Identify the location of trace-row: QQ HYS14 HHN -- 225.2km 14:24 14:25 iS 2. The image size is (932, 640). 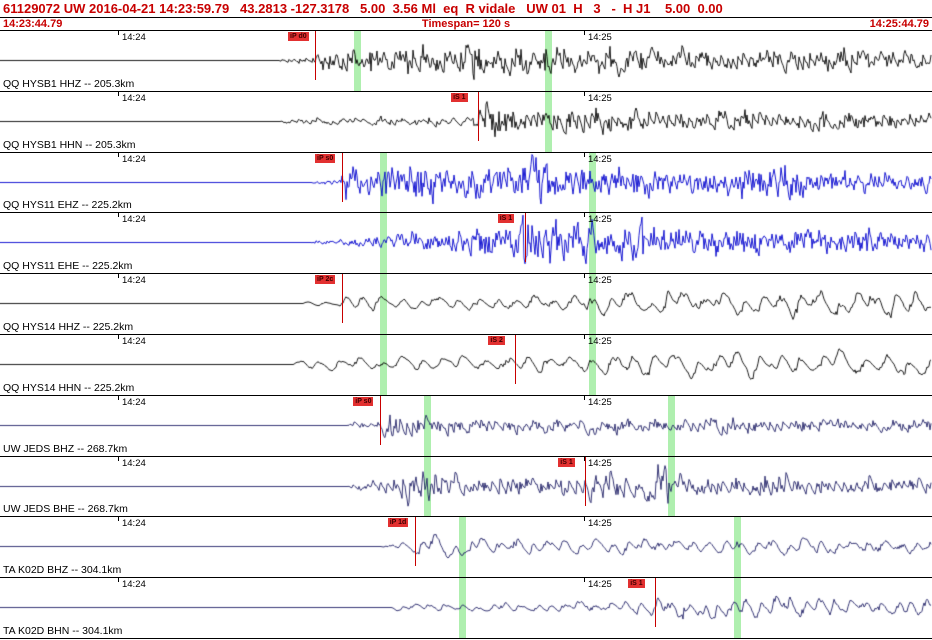
(466, 365).